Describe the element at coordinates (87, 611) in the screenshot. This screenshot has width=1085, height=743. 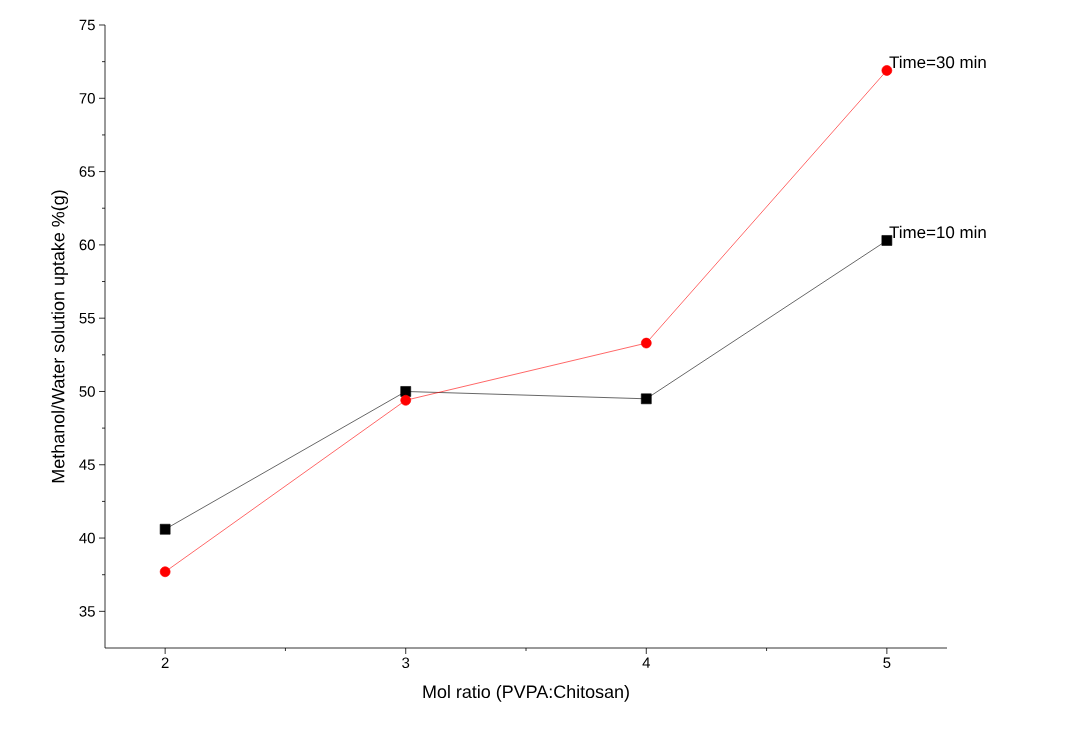
I see `y-tick-label: 35` at that location.